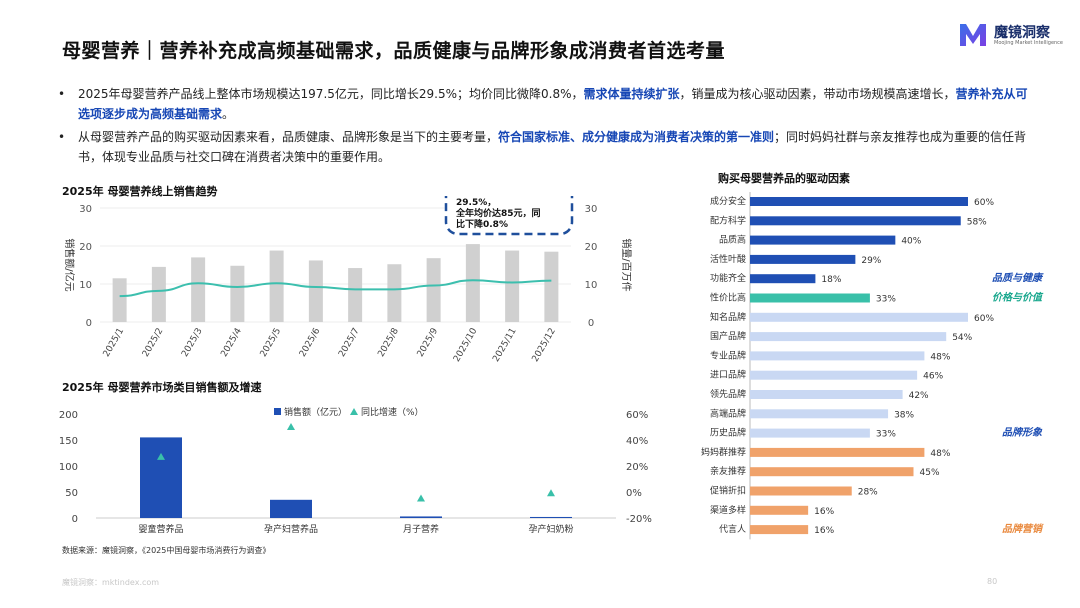  I want to click on y2-tick-label: 10, so click(591, 285).